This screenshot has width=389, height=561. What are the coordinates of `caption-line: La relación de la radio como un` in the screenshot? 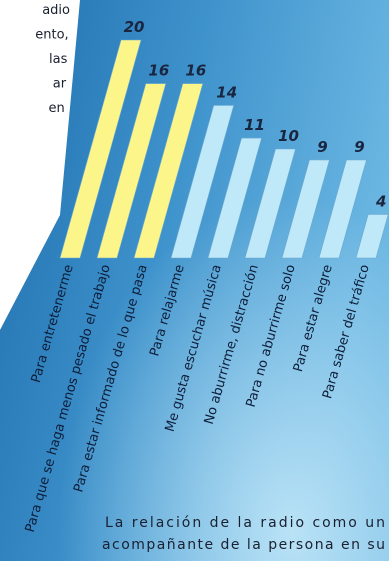 It's located at (245, 523).